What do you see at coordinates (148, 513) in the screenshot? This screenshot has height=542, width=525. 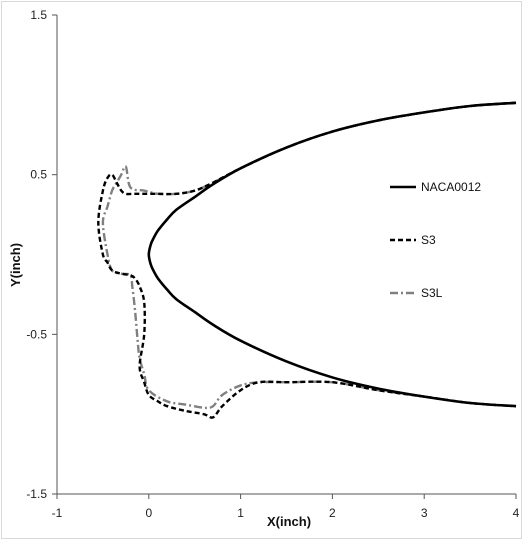 I see `x-tick-label: 0` at bounding box center [148, 513].